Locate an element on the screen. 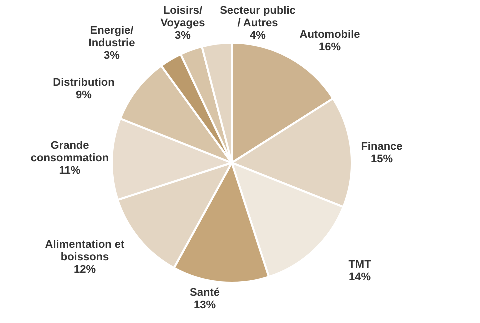 The height and width of the screenshot is (323, 480). data-label: 4% is located at coordinates (258, 36).